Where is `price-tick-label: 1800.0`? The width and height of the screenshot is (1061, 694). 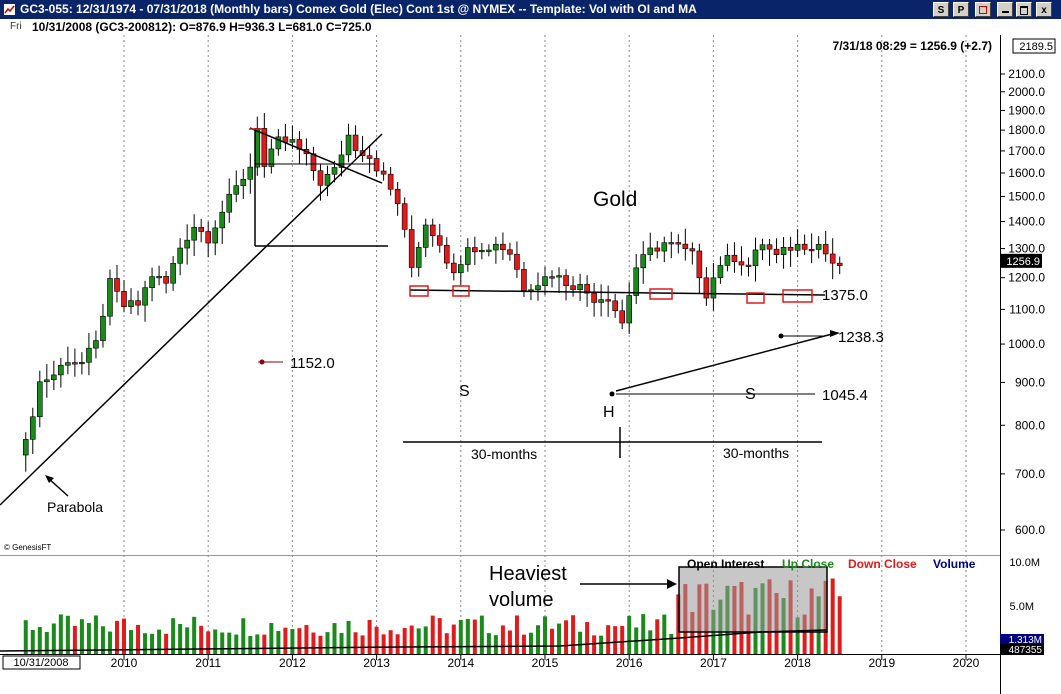 price-tick-label: 1800.0 is located at coordinates (1026, 130).